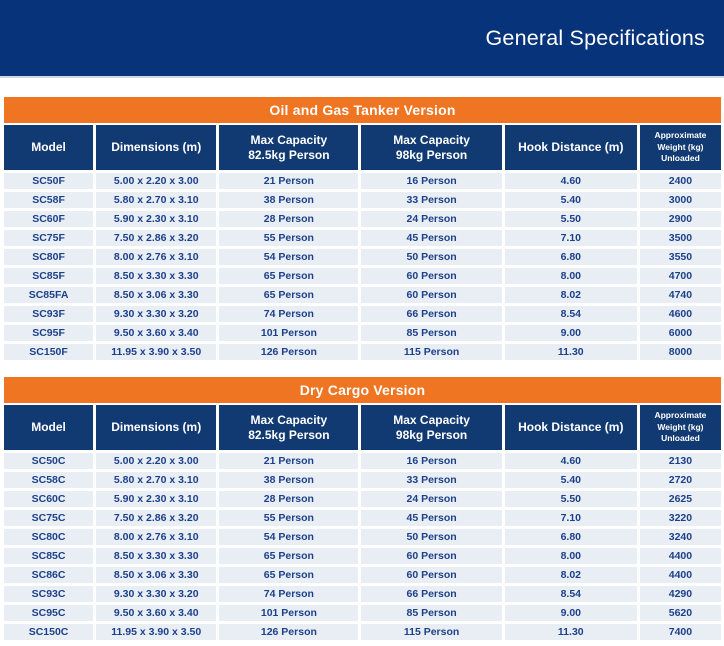 This screenshot has height=646, width=724. Describe the element at coordinates (156, 352) in the screenshot. I see `table-cell: 11.95 x 3.90 x 3.50` at that location.